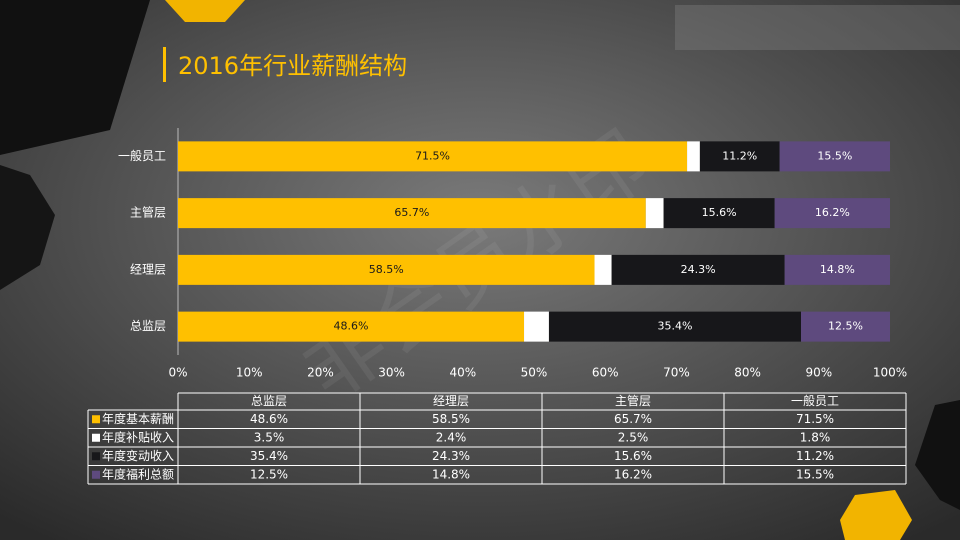 The height and width of the screenshot is (540, 960). I want to click on x-tick-label: 40%, so click(462, 373).